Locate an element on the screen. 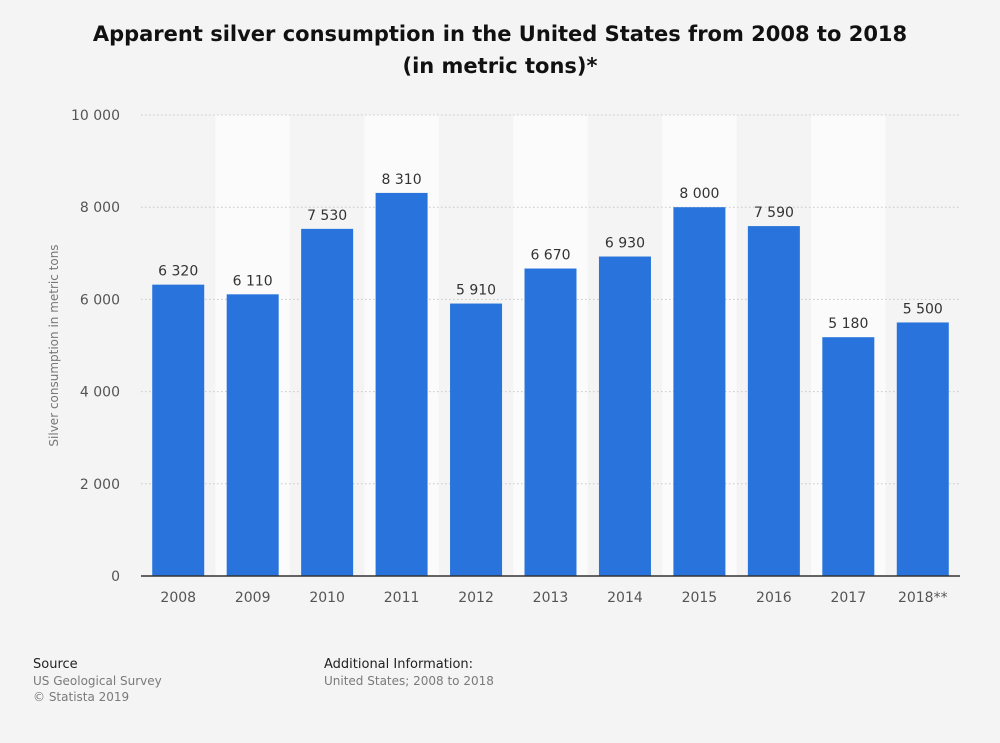  x-tick-label: 2014 is located at coordinates (625, 598).